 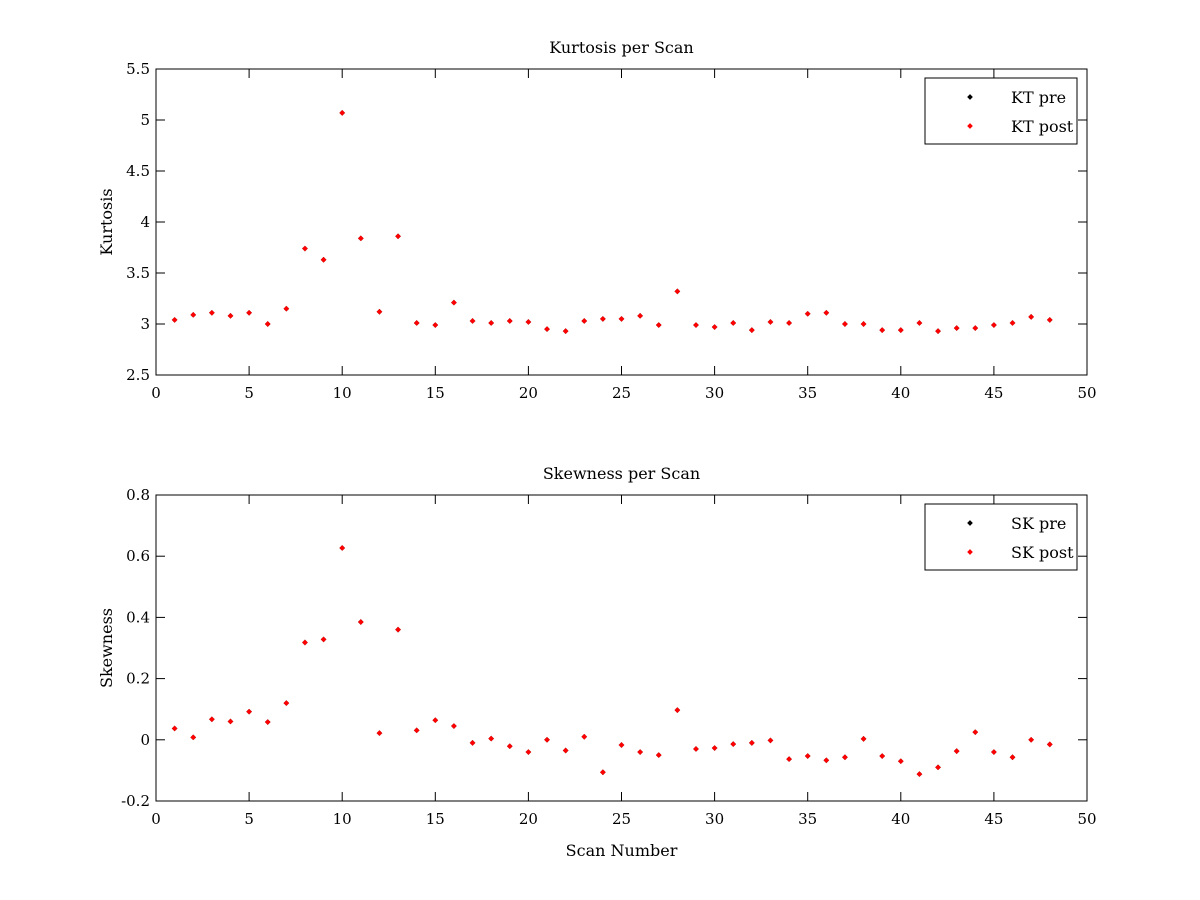 I want to click on skewness-legend: SK pre SK post, so click(x=1001, y=537).